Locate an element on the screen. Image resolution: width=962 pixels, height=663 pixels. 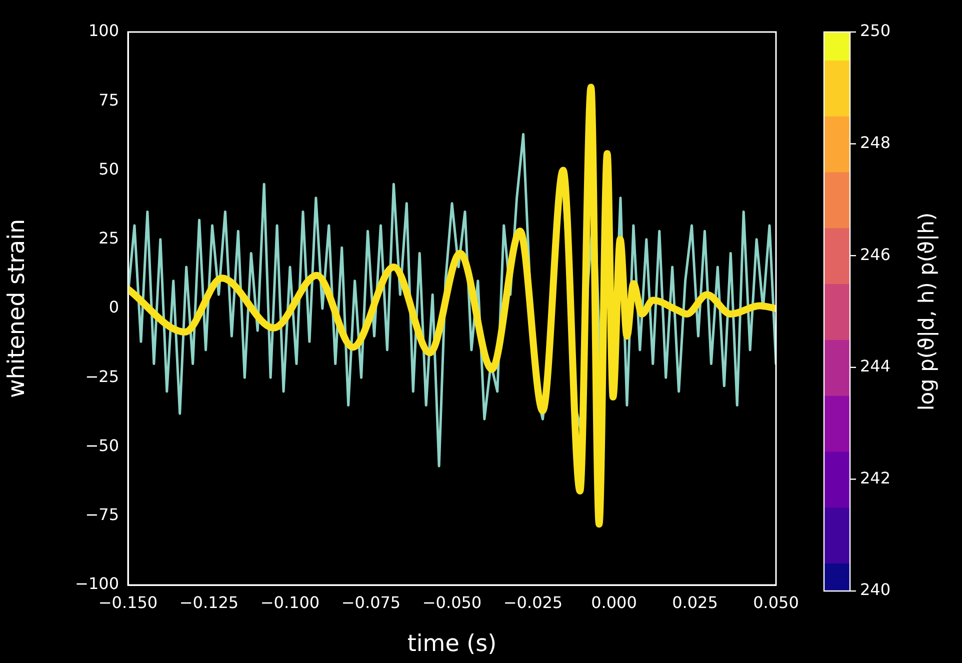
y-tick-label: −50 is located at coordinates (102, 445).